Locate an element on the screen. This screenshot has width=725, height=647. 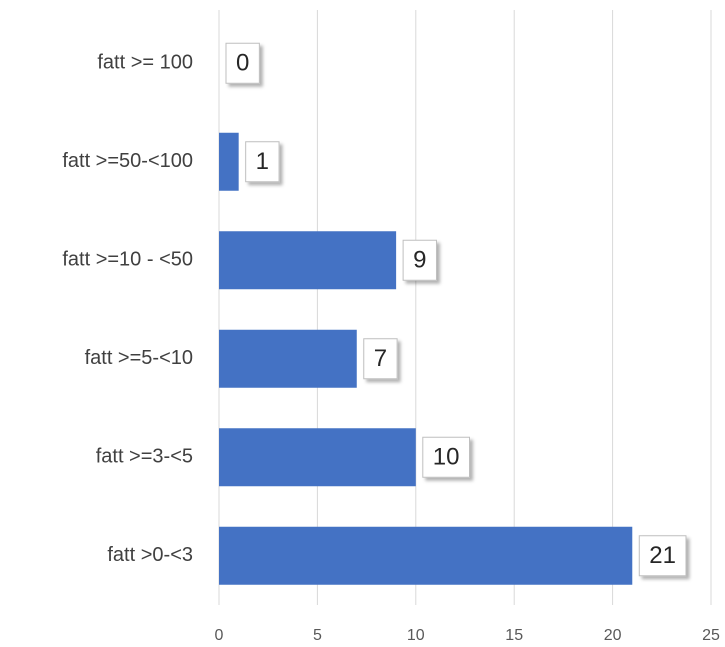
x-tick-label: 0 is located at coordinates (219, 635).